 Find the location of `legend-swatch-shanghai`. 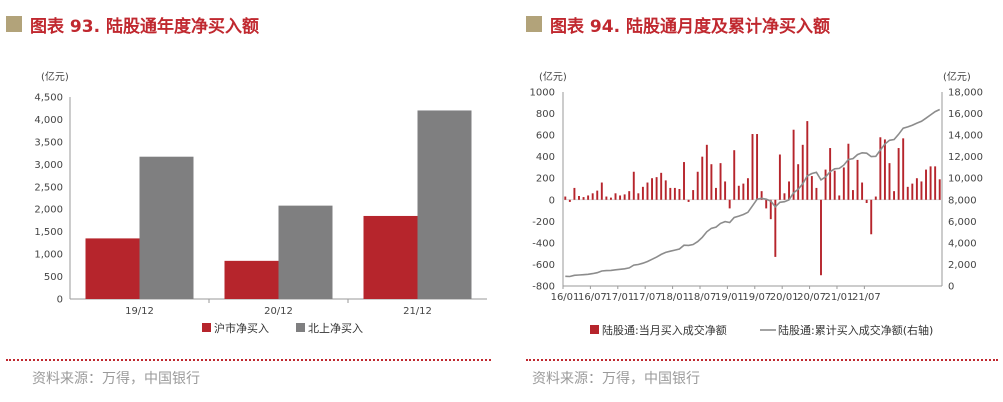

legend-swatch-shanghai is located at coordinates (206, 327).